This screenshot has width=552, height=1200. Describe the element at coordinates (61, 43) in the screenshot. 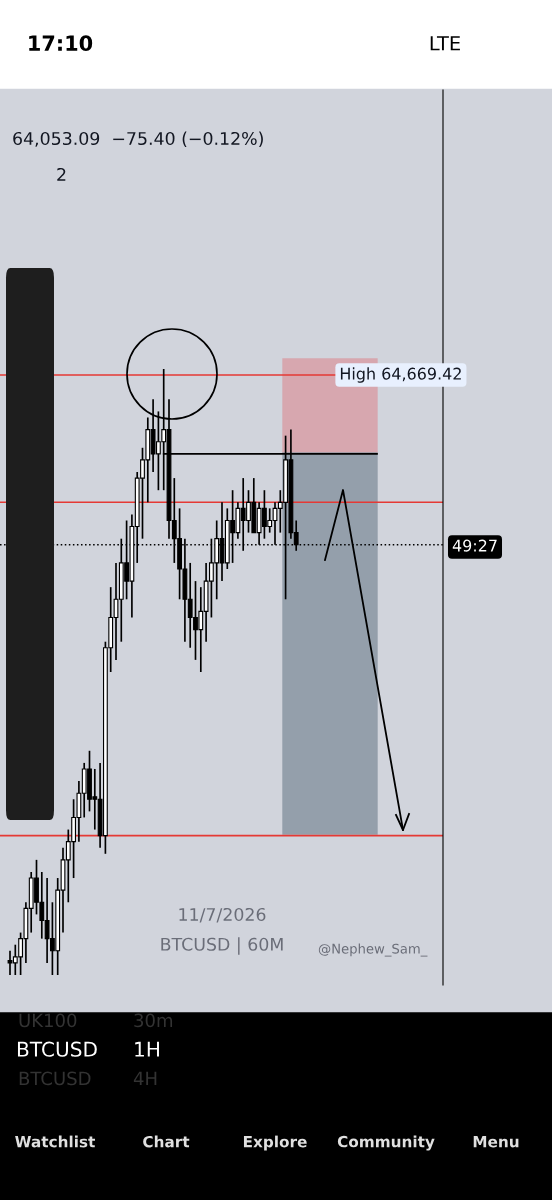

I see `text: 17:10` at that location.